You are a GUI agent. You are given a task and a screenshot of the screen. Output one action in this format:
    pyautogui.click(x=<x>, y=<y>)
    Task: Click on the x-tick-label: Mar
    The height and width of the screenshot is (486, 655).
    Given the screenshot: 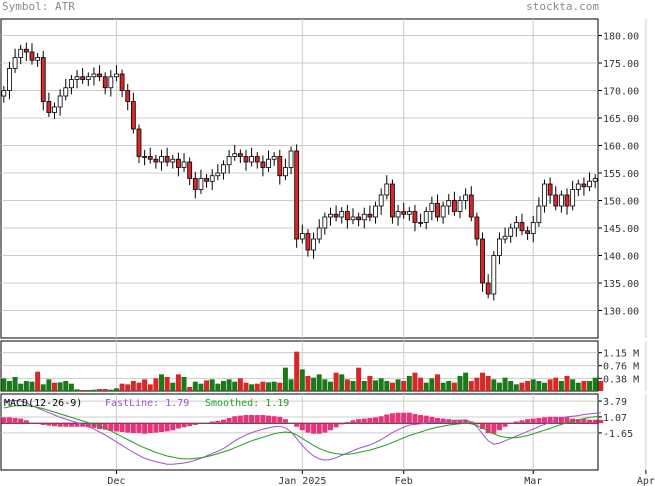 What is the action you would take?
    pyautogui.click(x=533, y=481)
    